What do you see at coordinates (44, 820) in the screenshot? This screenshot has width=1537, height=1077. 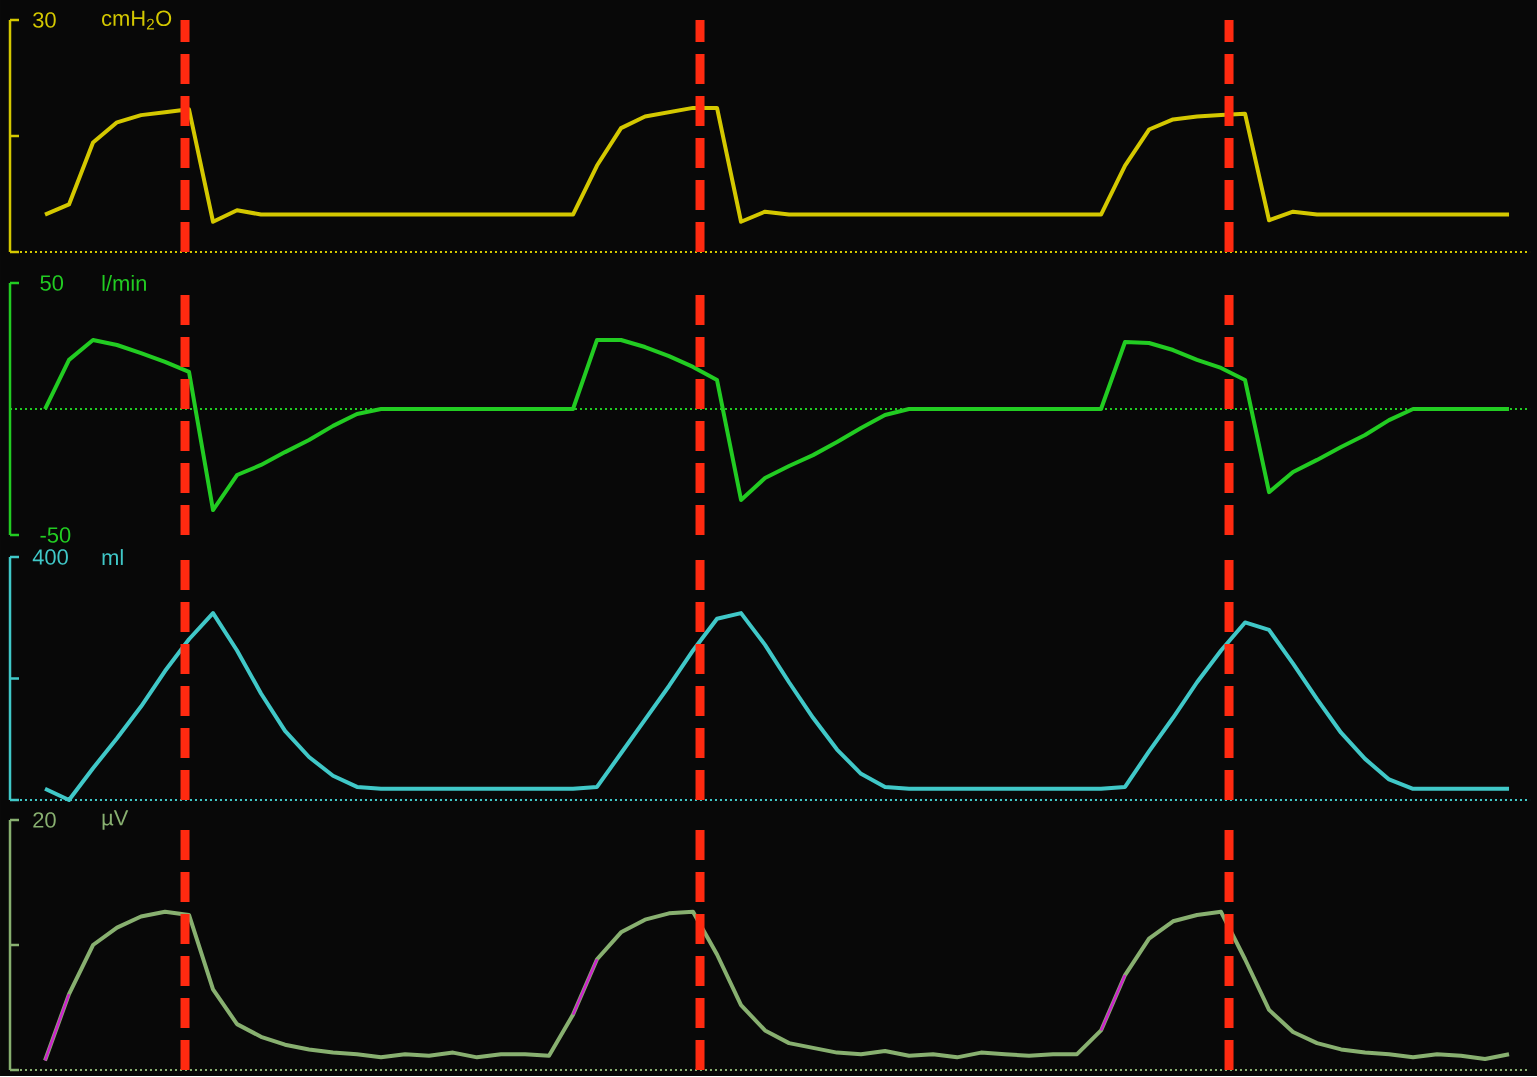 I see `text: 20` at bounding box center [44, 820].